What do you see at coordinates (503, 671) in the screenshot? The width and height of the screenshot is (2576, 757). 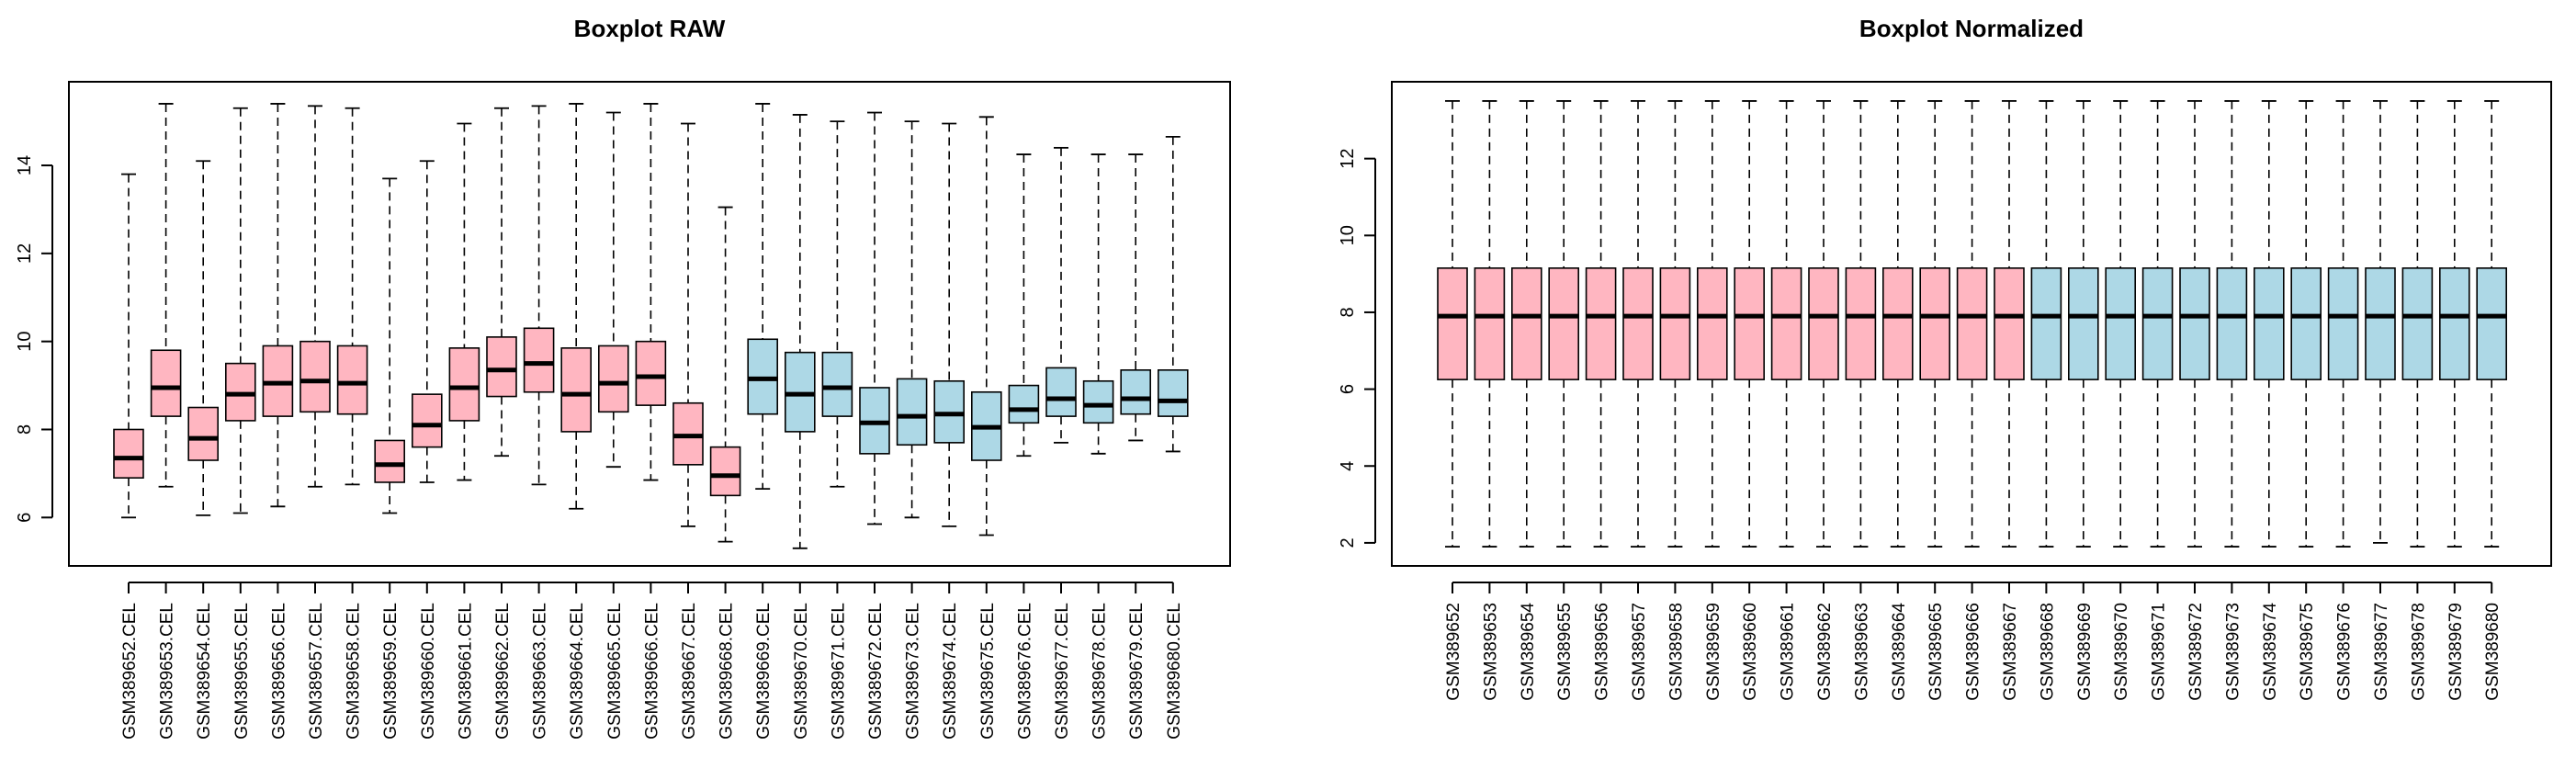 I see `x-category-label: GSM389662.CEL` at bounding box center [503, 671].